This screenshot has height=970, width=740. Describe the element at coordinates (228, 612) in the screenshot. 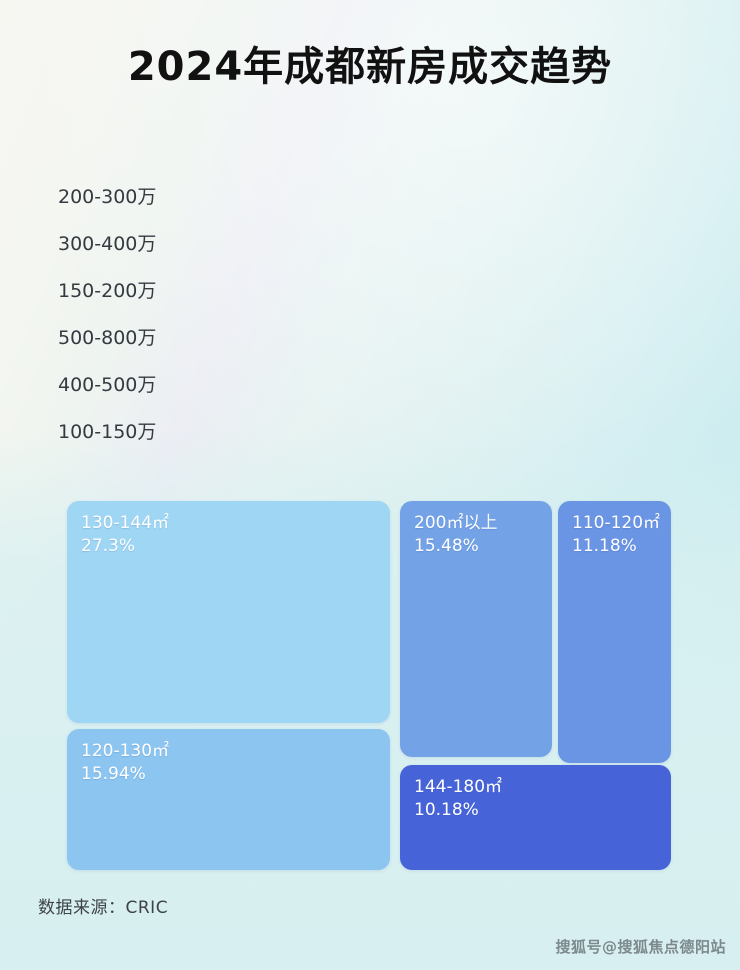

I see `treemap-tile: 130-144㎡ 27.3%` at that location.